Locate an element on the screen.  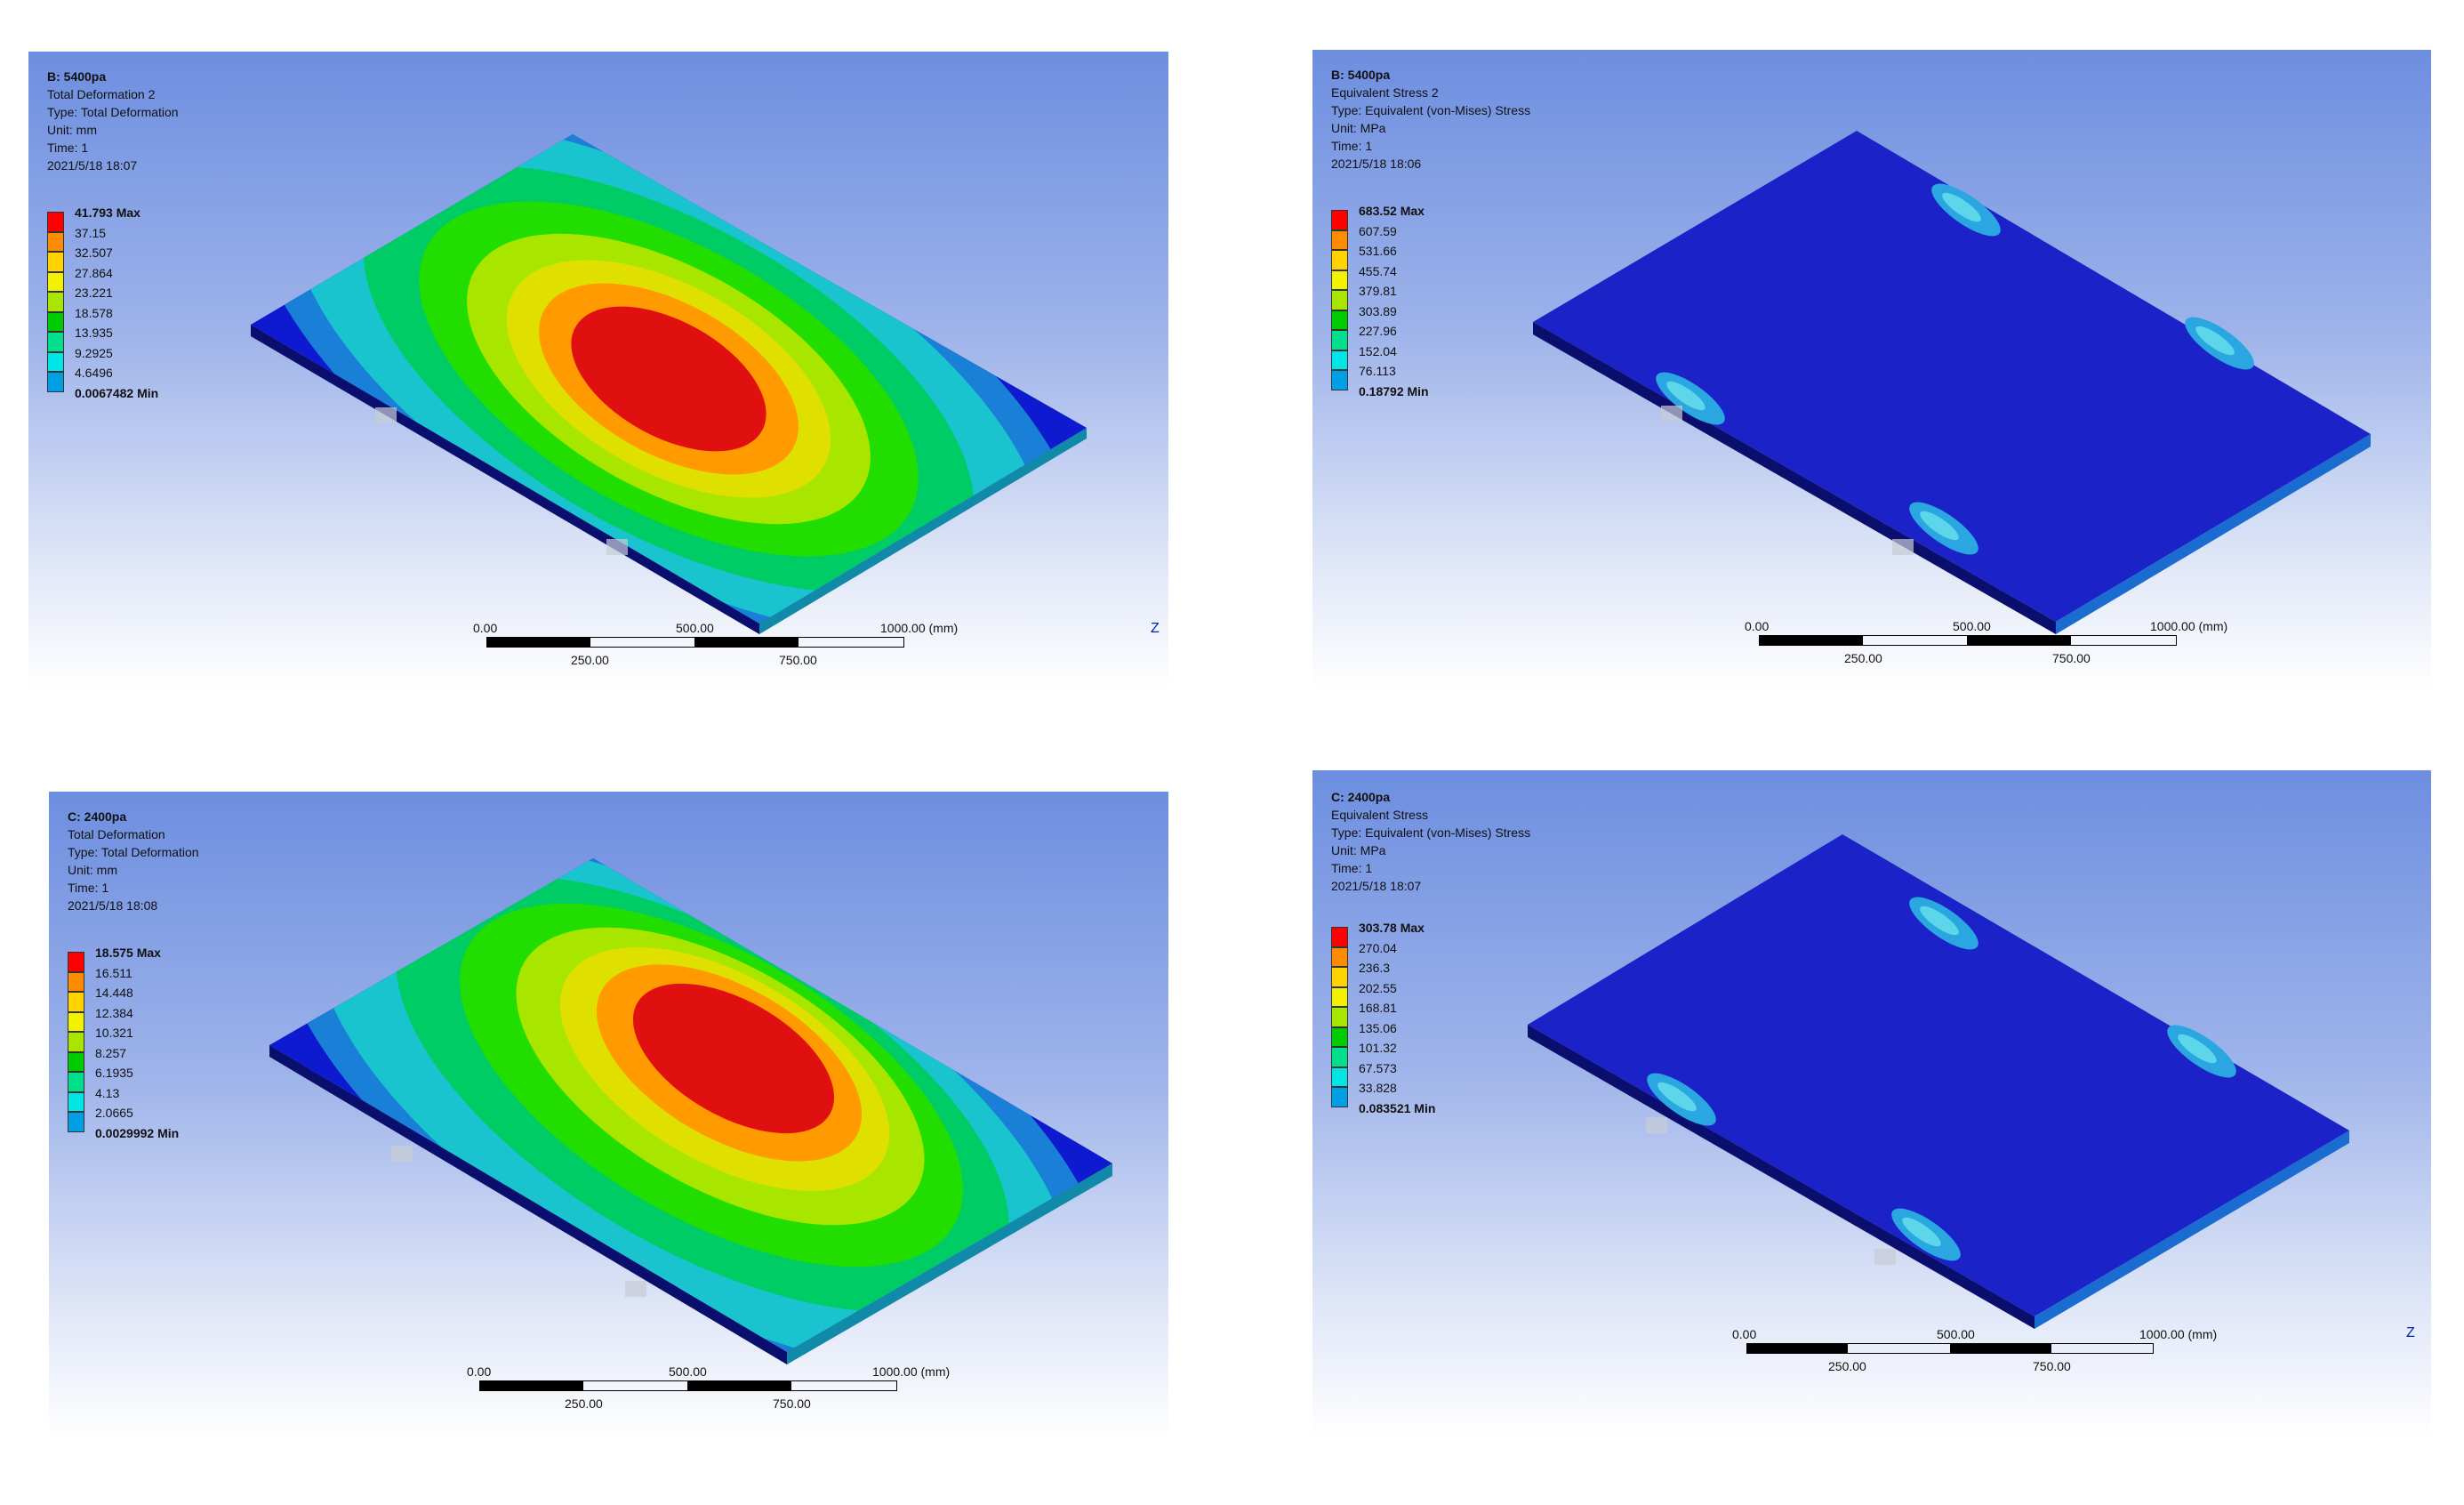
legend-label: 683.52 Max is located at coordinates (1392, 211).